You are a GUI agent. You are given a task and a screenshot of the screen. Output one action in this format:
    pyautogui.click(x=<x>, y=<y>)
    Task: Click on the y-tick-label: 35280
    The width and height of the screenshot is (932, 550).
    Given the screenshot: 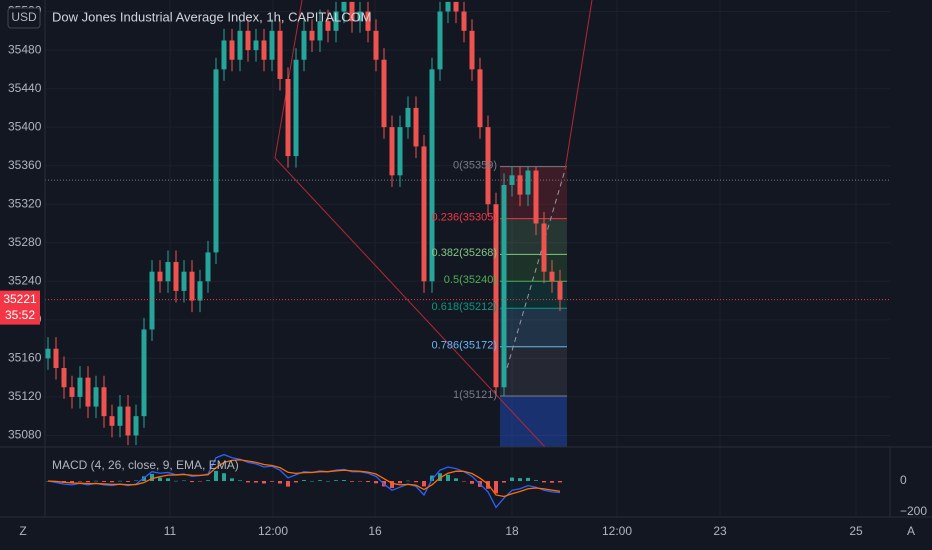 What is the action you would take?
    pyautogui.click(x=25, y=242)
    